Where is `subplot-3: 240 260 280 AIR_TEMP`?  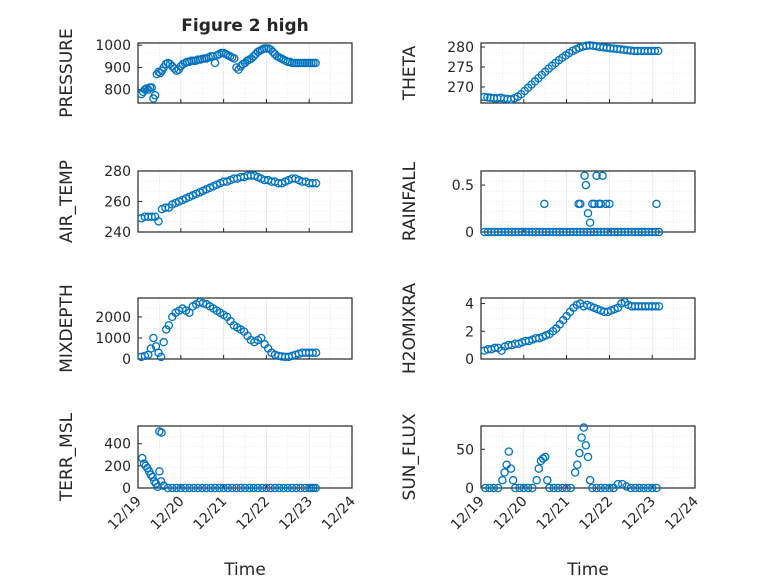
subplot-3: 240 260 280 AIR_TEMP is located at coordinates (205, 201).